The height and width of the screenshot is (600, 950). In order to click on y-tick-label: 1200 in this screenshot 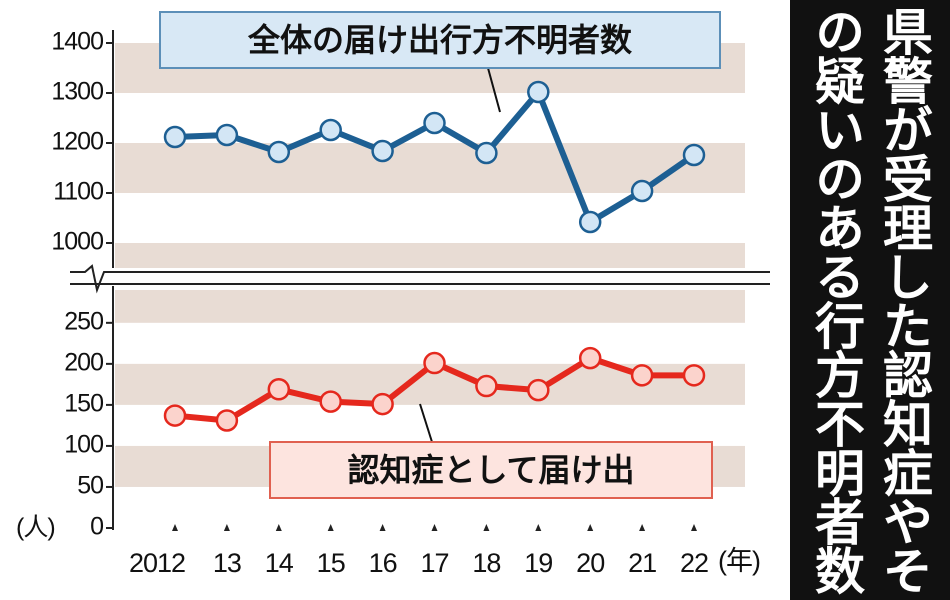, I will do `click(77, 142)`.